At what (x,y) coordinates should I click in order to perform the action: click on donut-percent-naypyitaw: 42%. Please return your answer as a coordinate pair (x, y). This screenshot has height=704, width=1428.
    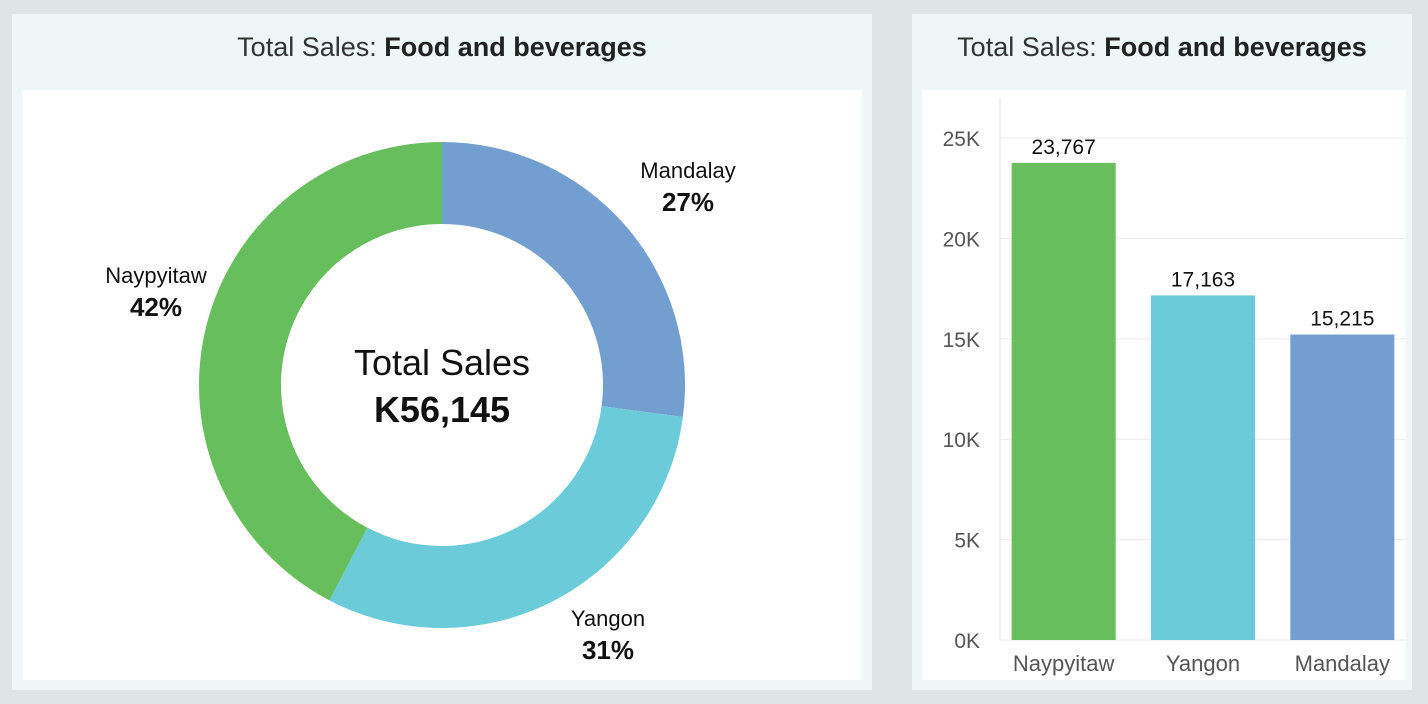
    Looking at the image, I should click on (156, 307).